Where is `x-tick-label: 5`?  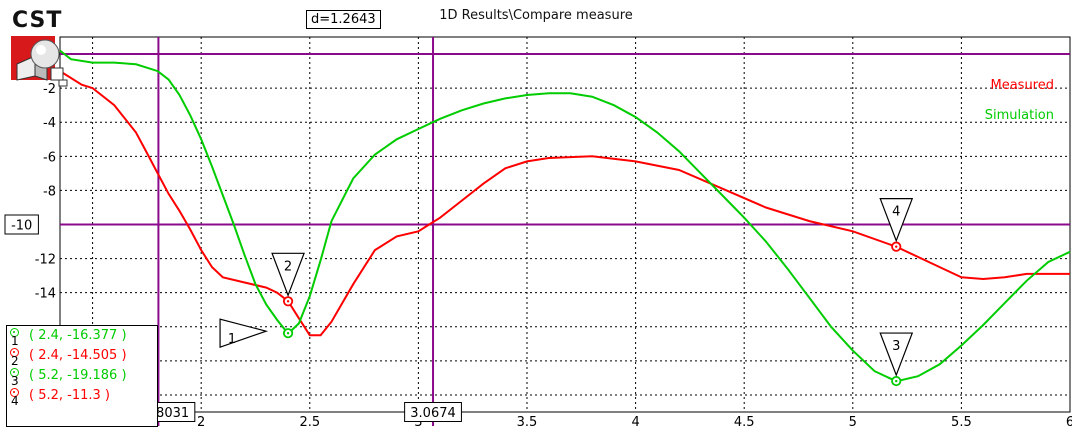 x-tick-label: 5 is located at coordinates (853, 421).